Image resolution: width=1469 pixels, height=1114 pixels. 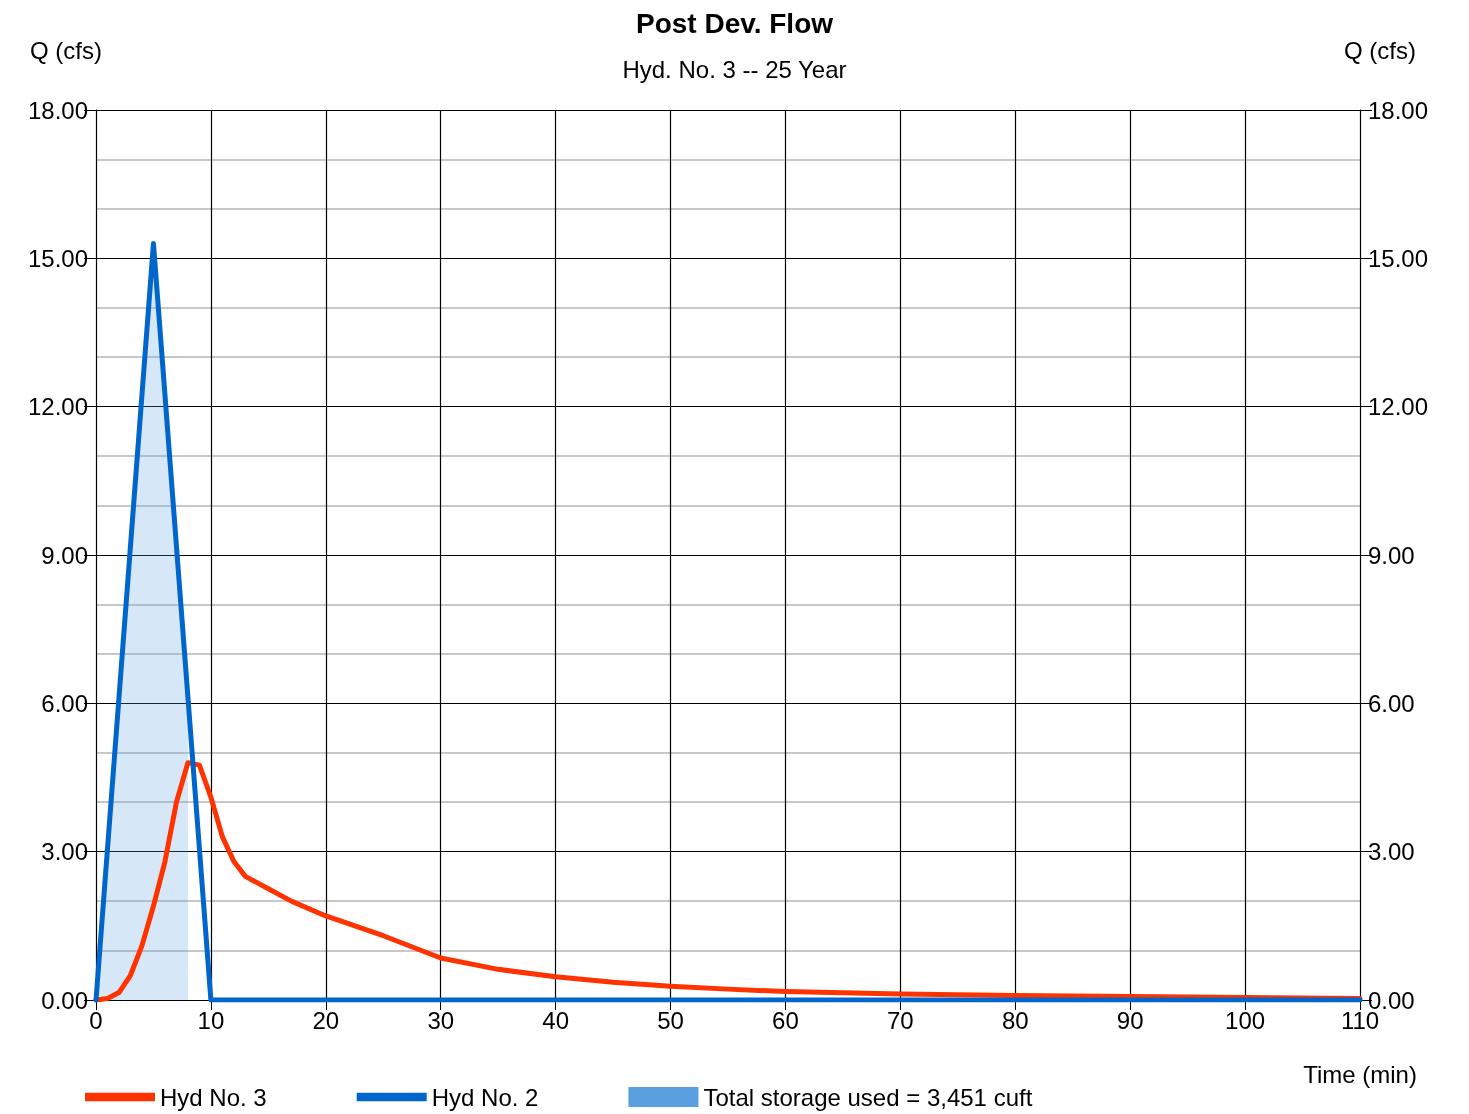 I want to click on y-tick-label: 18.00, so click(x=57, y=110).